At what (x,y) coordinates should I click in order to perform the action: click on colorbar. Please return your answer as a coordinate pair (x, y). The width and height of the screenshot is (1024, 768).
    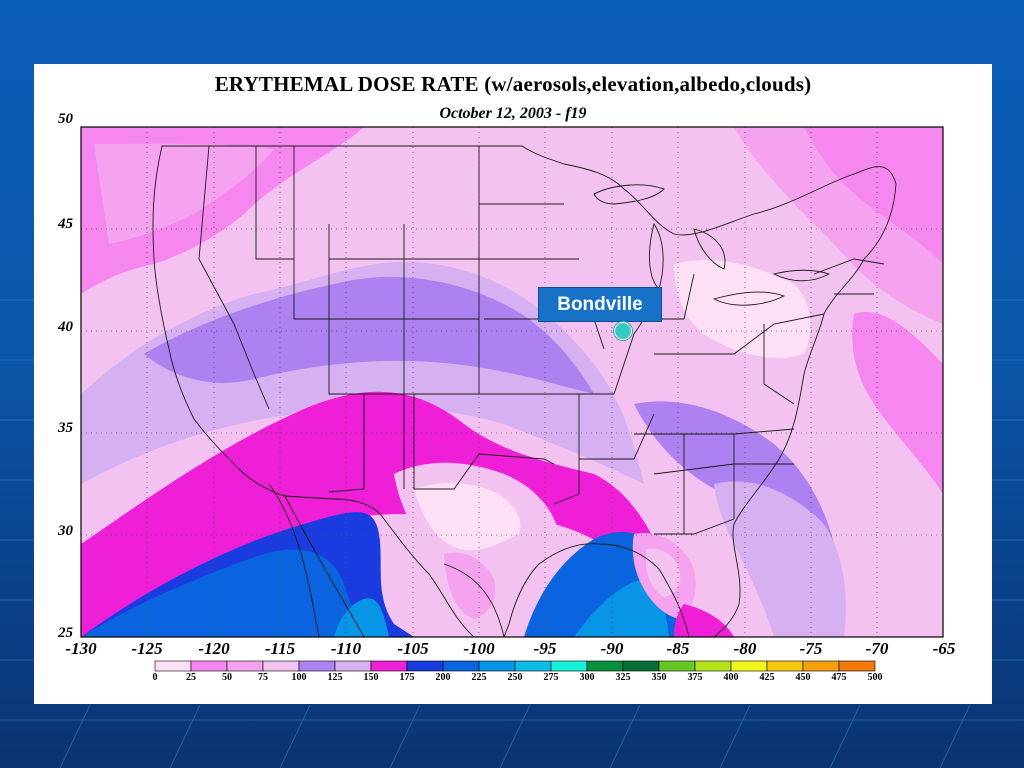
    Looking at the image, I should click on (515, 666).